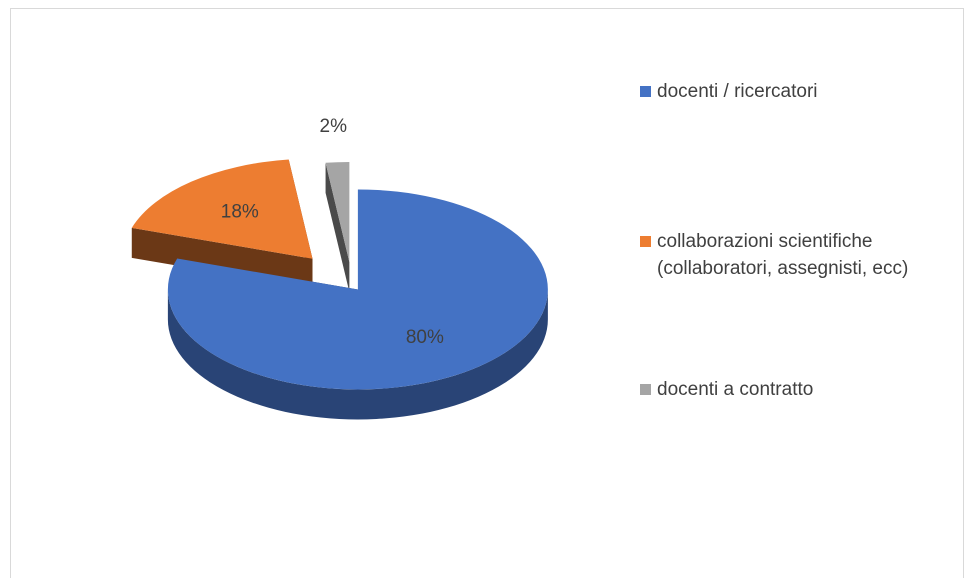  I want to click on legend-item: docenti / ricercatori, so click(795, 91).